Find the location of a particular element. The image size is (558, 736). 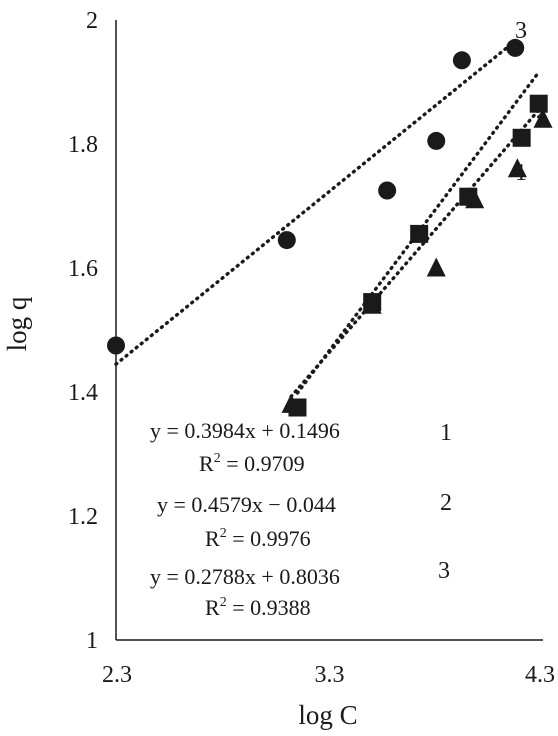

y-axis-title: log q is located at coordinates (17, 323).